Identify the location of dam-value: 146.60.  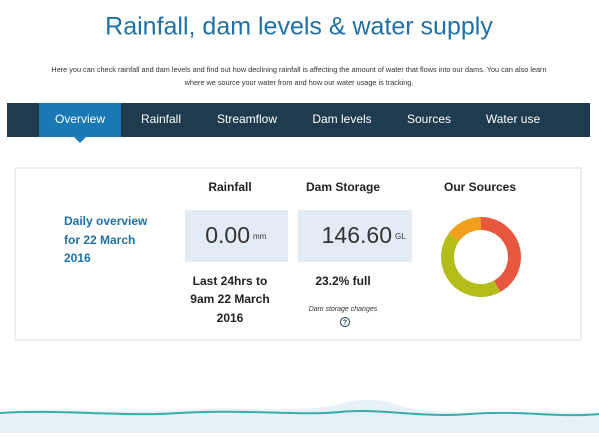
(357, 235).